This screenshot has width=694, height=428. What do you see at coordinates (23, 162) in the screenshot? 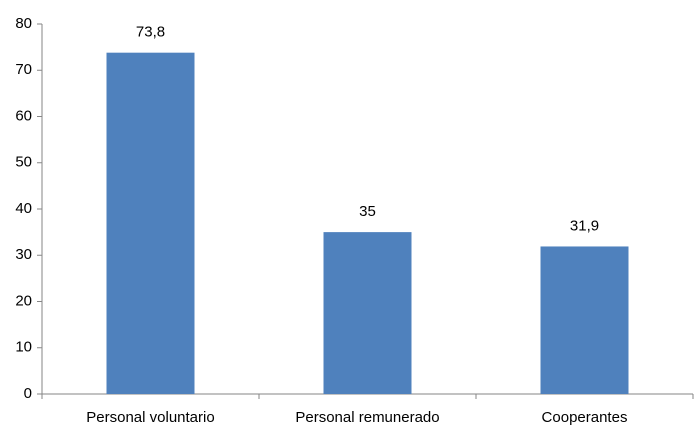
I see `y-tick-label: 50` at bounding box center [23, 162].